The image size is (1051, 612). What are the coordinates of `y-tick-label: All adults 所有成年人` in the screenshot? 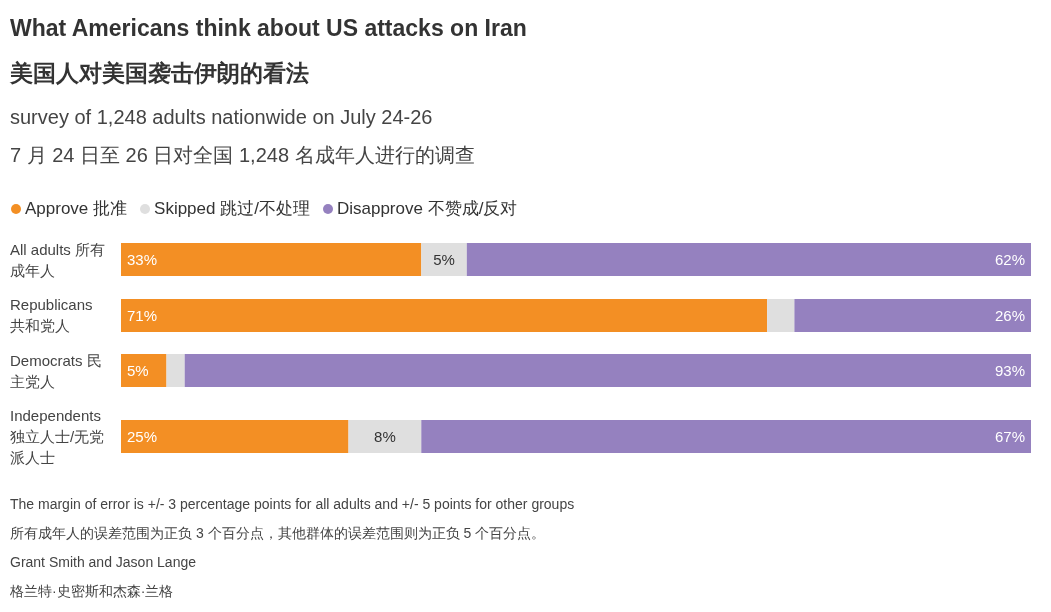 It's located at (58, 260).